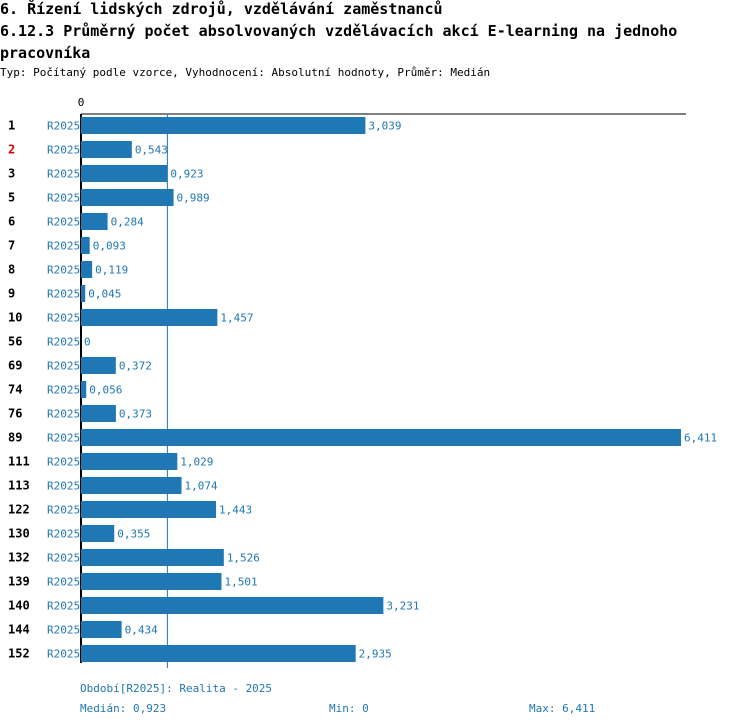 This screenshot has height=726, width=750. What do you see at coordinates (19, 606) in the screenshot?
I see `category-label: 140` at bounding box center [19, 606].